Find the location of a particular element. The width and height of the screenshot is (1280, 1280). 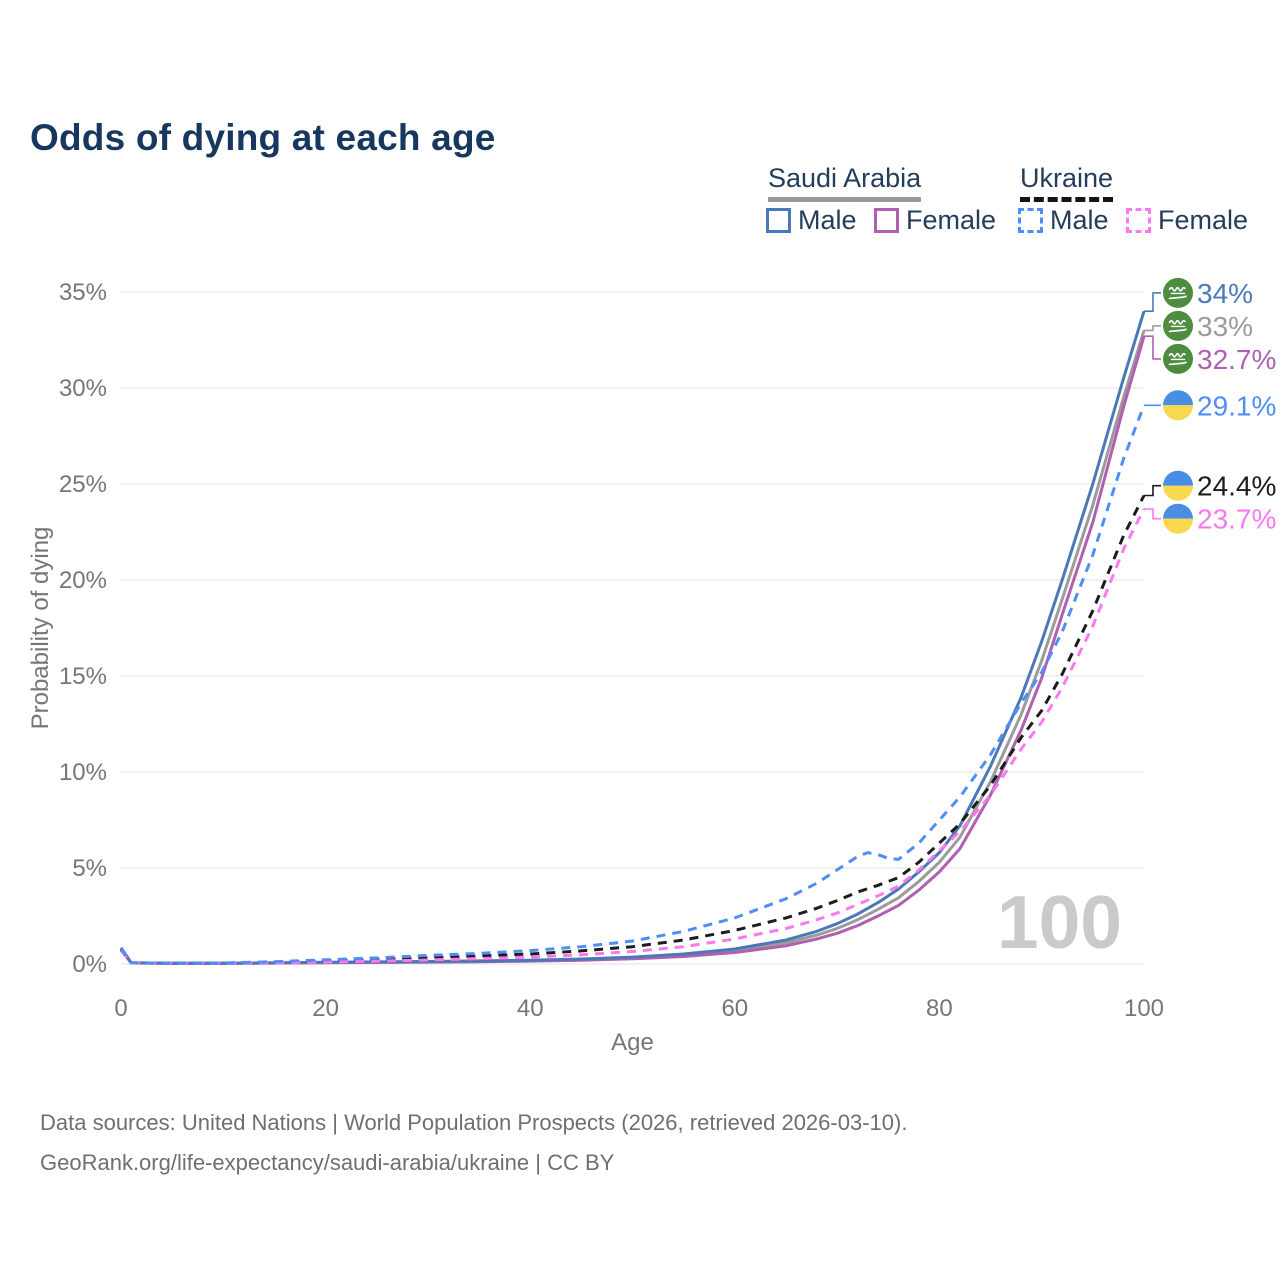

legend-group-saudi-arabia: Saudi Arabia is located at coordinates (845, 182).